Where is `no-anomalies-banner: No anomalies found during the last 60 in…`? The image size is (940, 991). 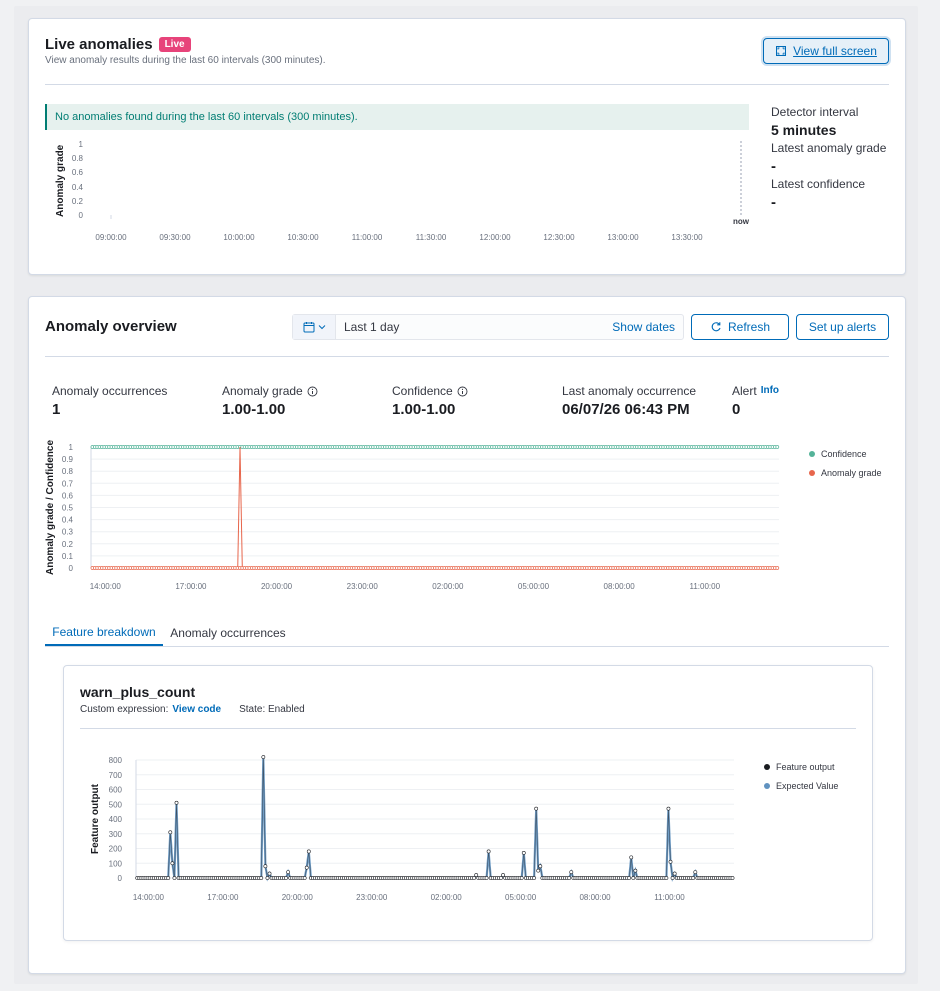
no-anomalies-banner: No anomalies found during the last 60 in… is located at coordinates (397, 117).